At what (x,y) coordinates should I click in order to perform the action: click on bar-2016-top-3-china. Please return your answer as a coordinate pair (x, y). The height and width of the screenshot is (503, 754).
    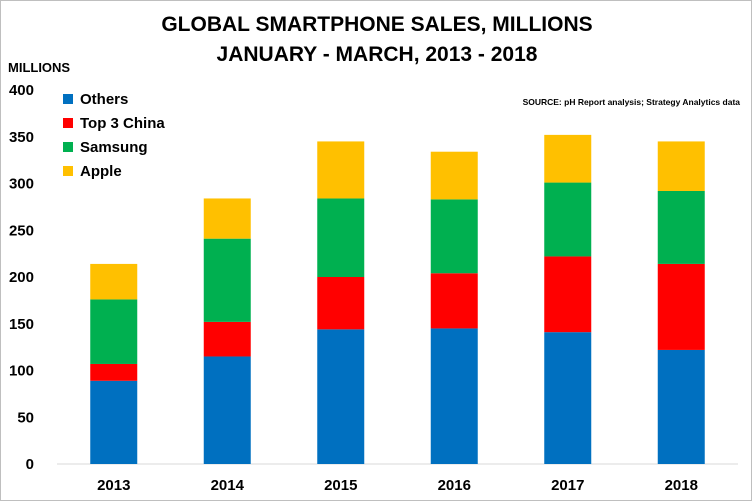
    Looking at the image, I should click on (454, 301).